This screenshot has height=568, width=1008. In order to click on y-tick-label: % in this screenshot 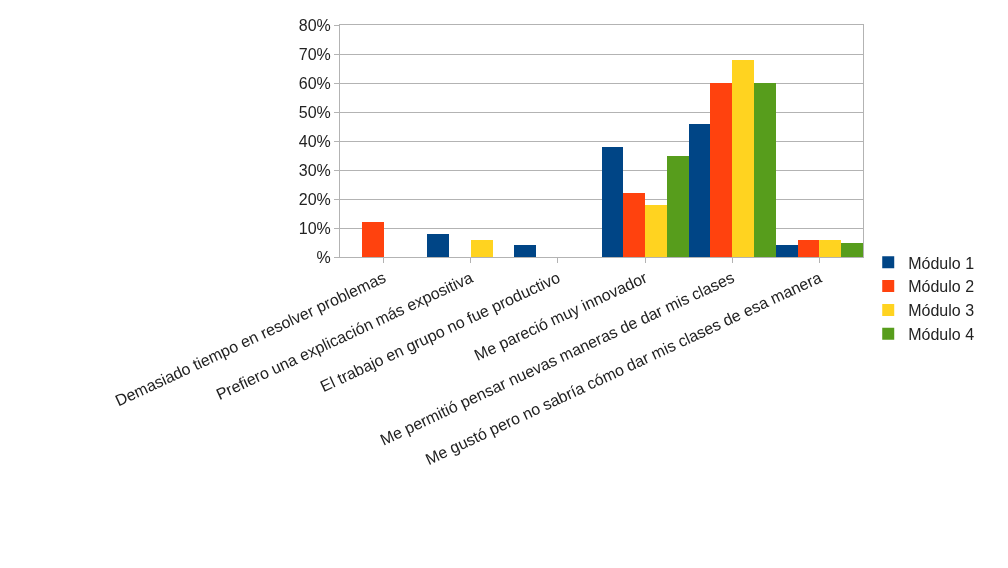, I will do `click(323, 257)`.